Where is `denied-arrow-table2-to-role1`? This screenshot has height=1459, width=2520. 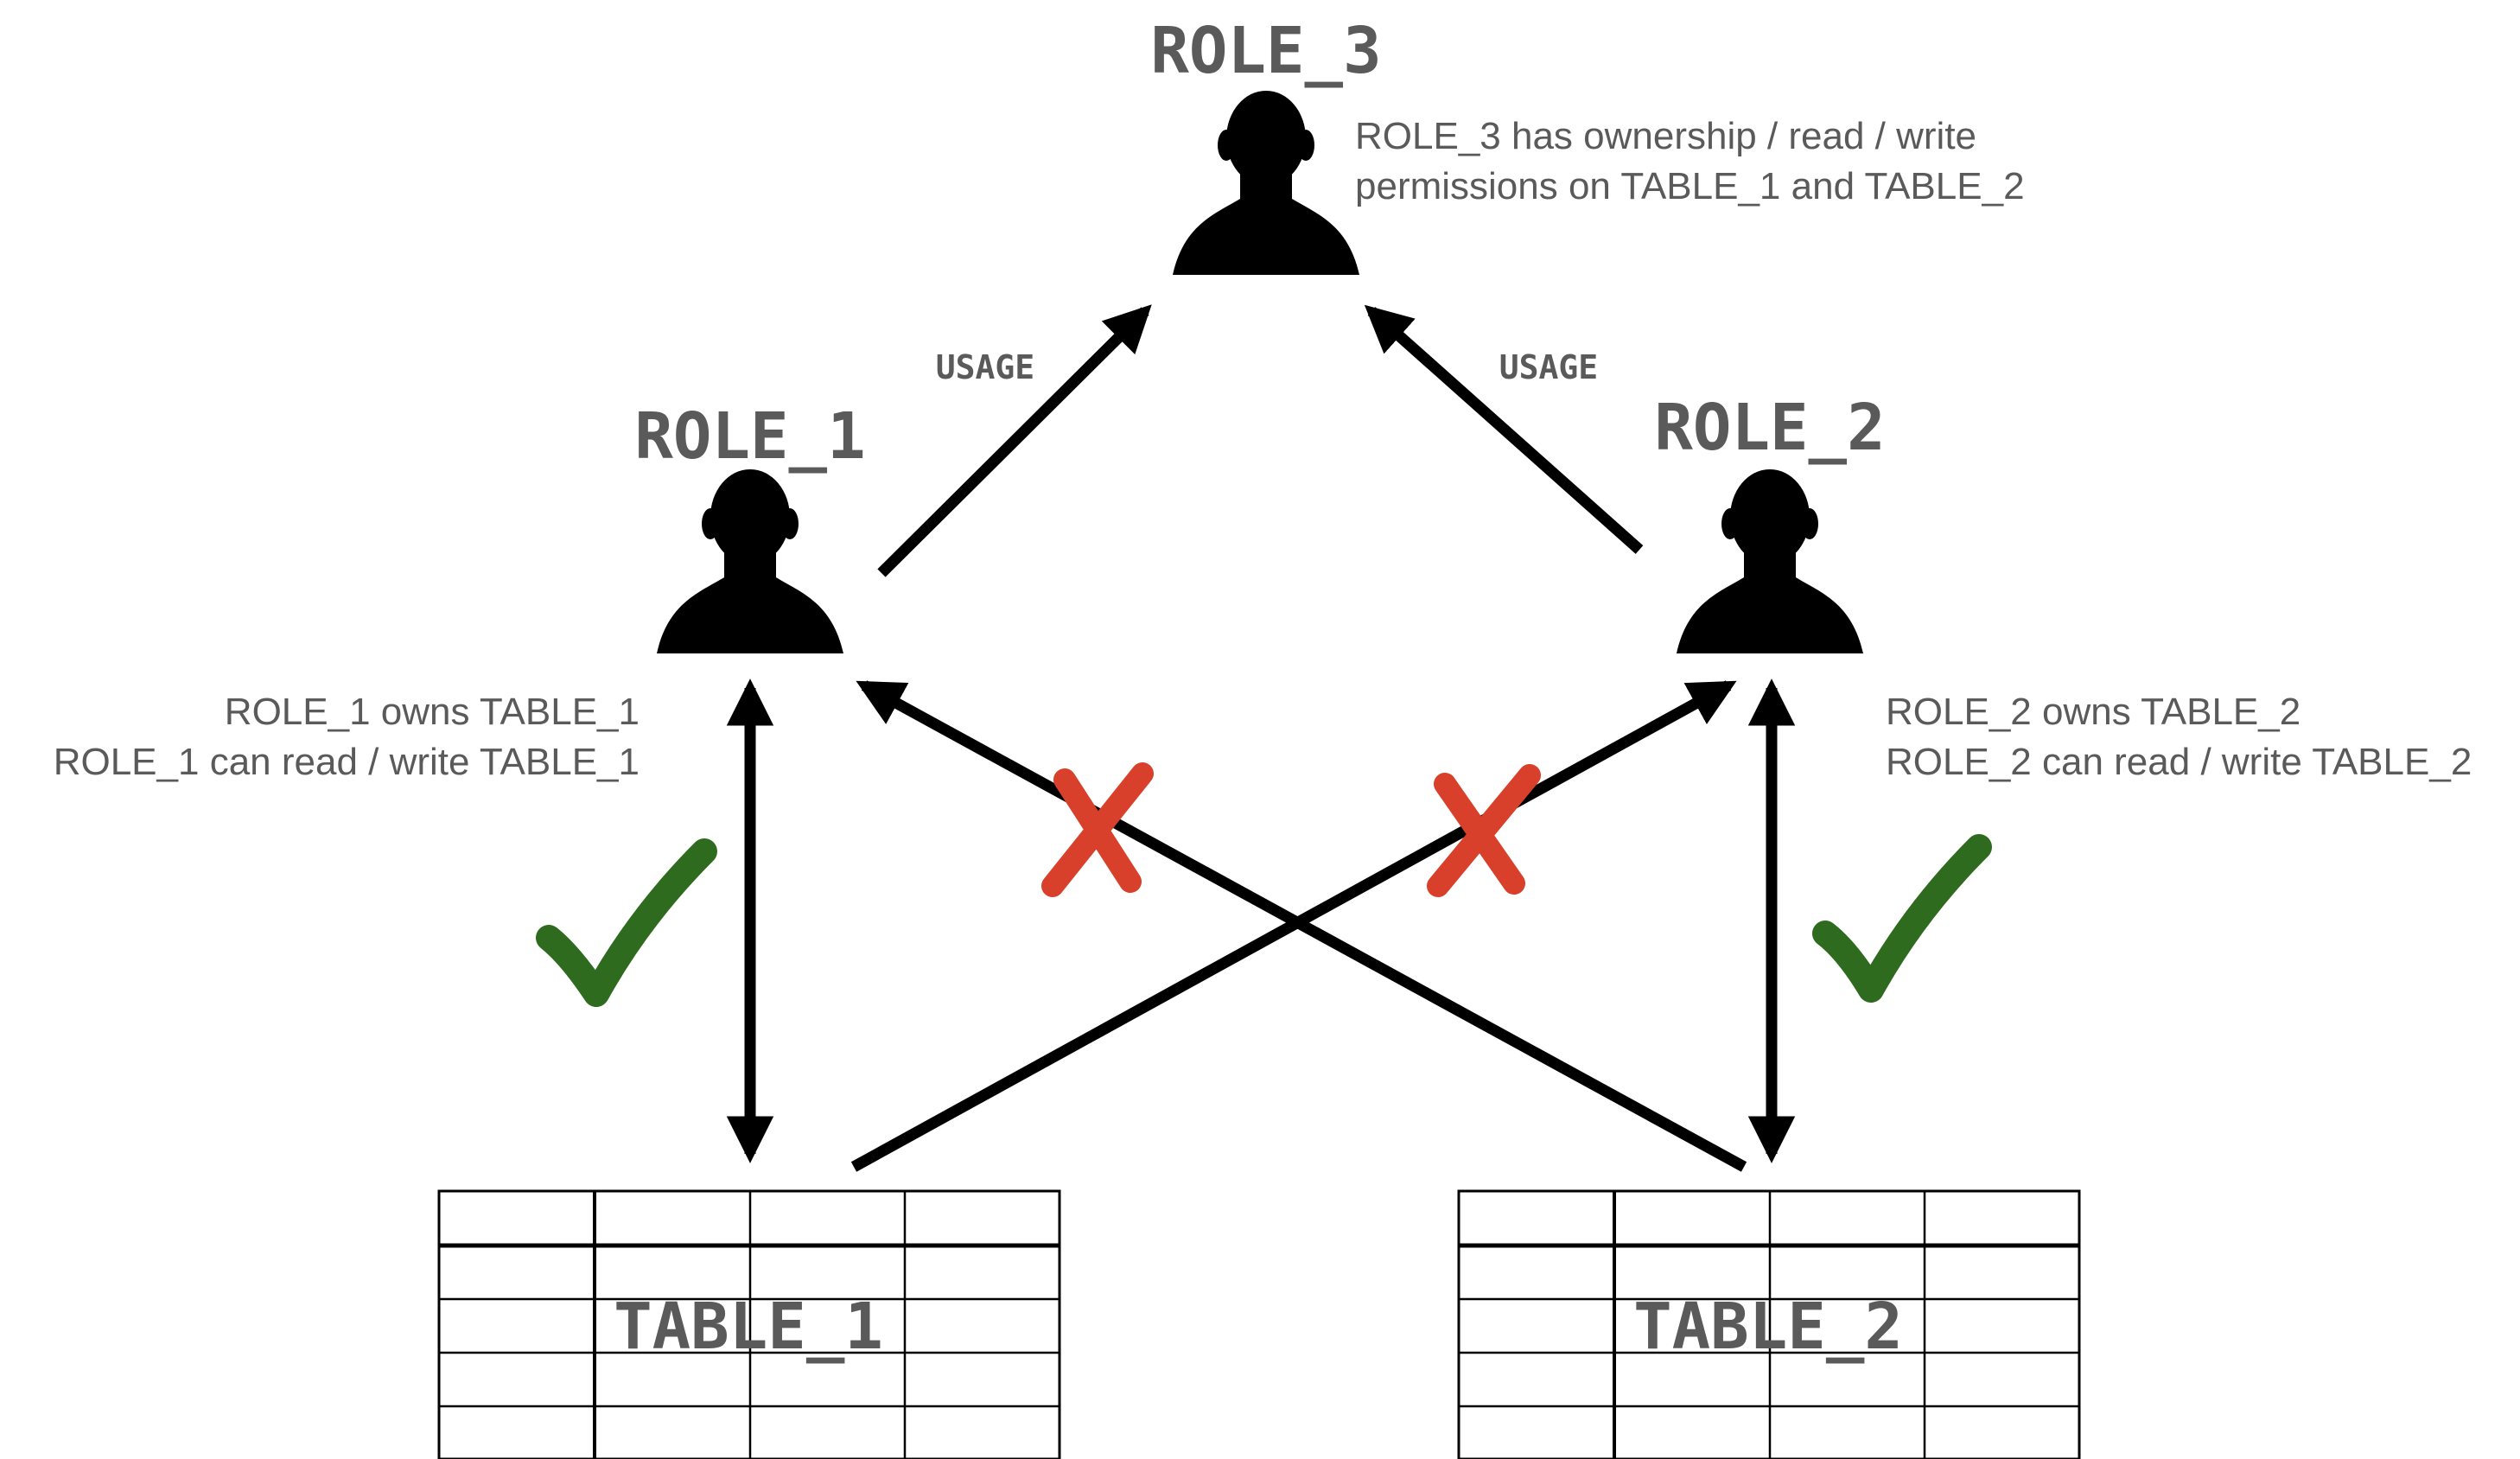
denied-arrow-table2-to-role1 is located at coordinates (1301, 926).